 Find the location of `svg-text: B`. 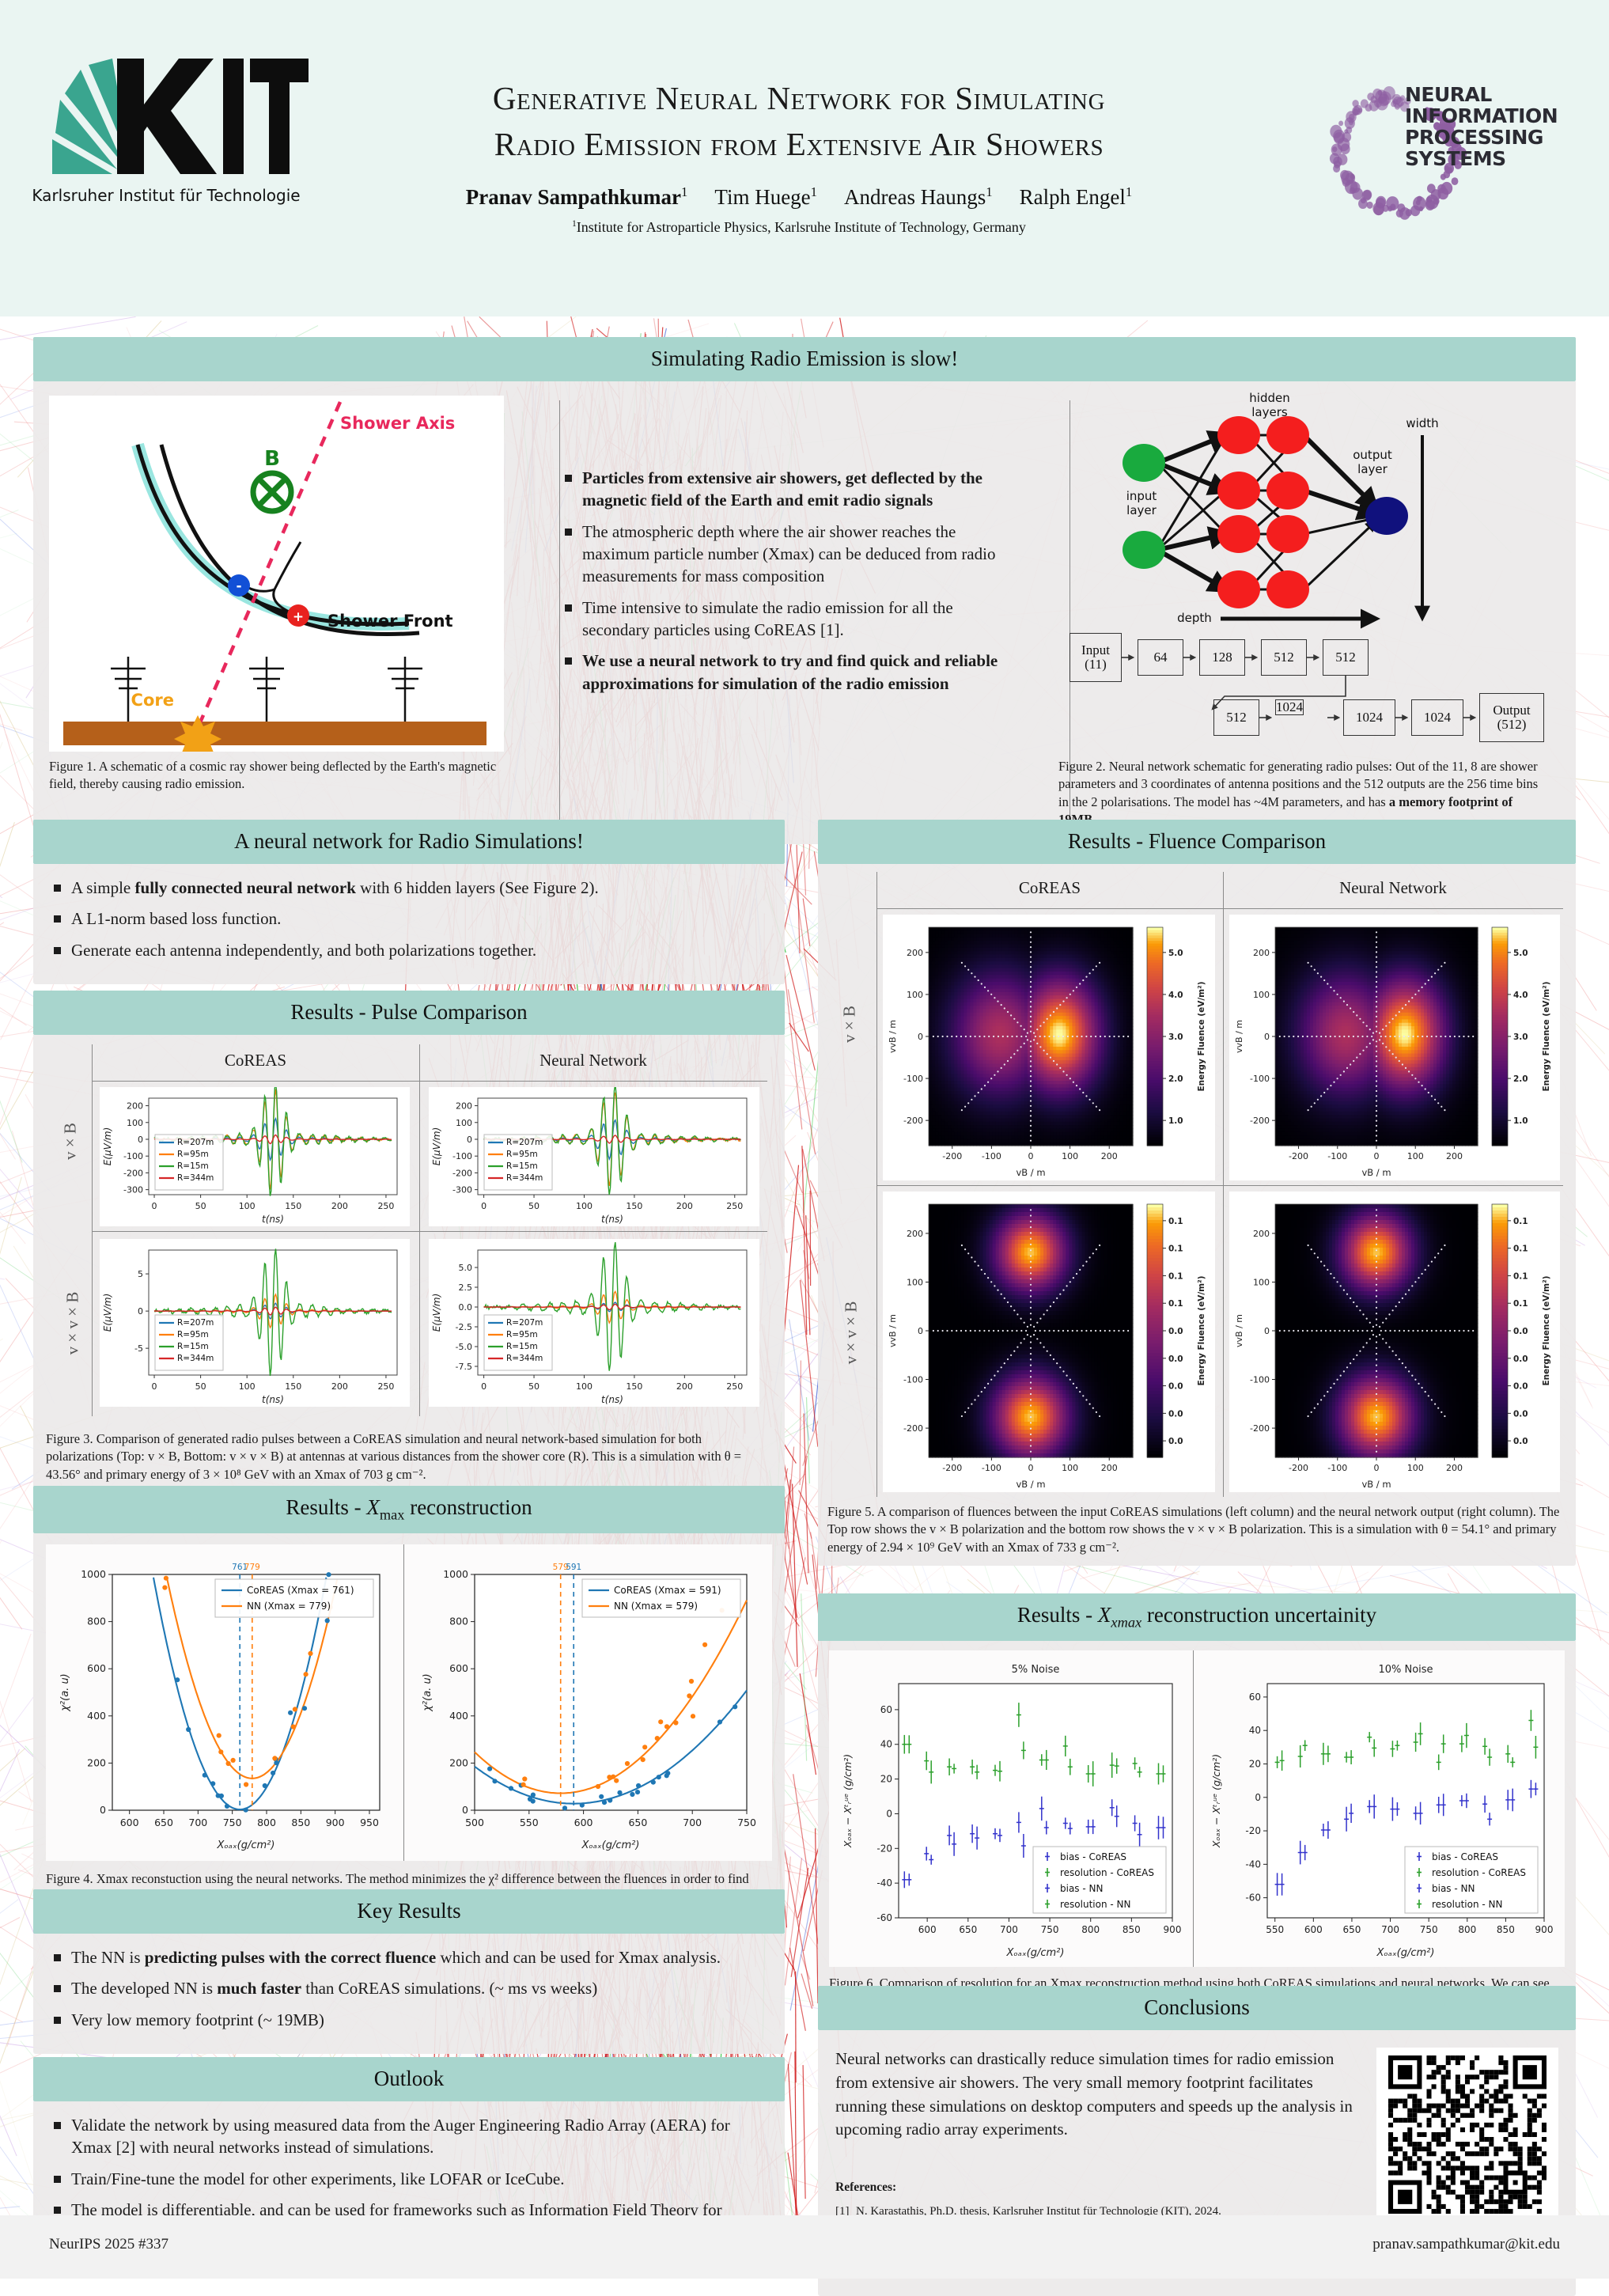

svg-text: B is located at coordinates (272, 459).